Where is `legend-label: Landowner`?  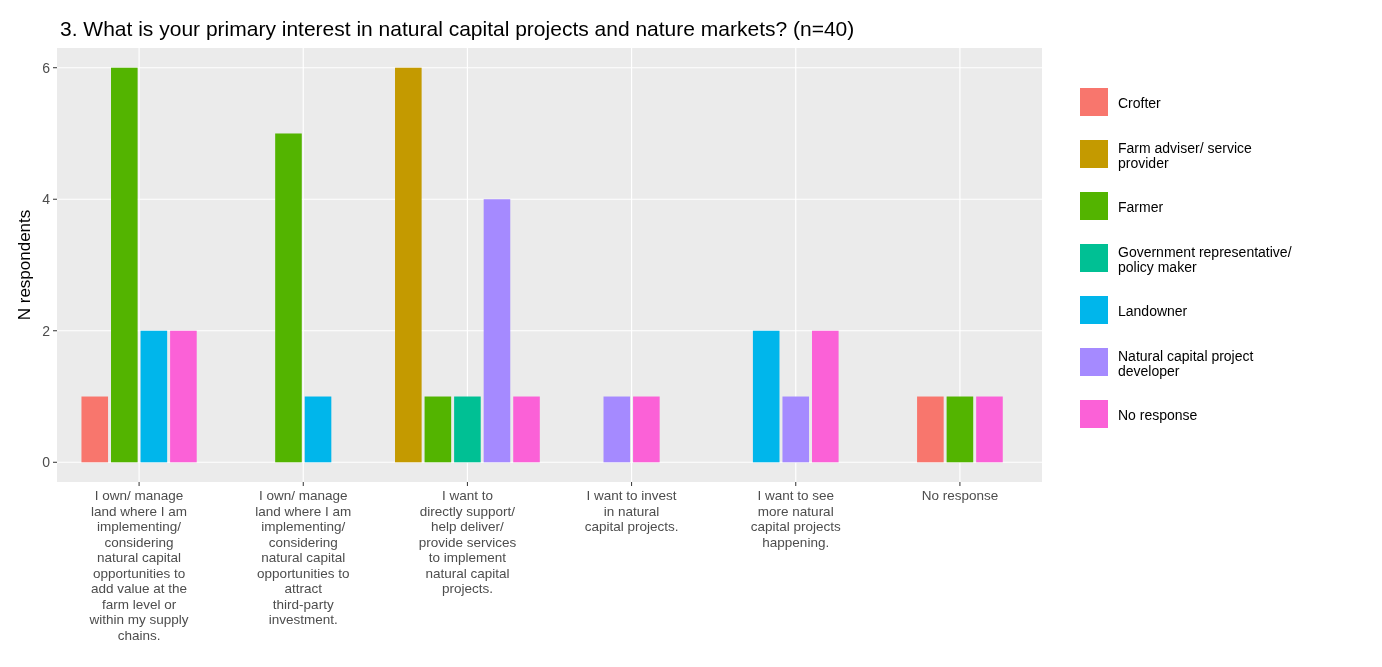
legend-label: Landowner is located at coordinates (1153, 311).